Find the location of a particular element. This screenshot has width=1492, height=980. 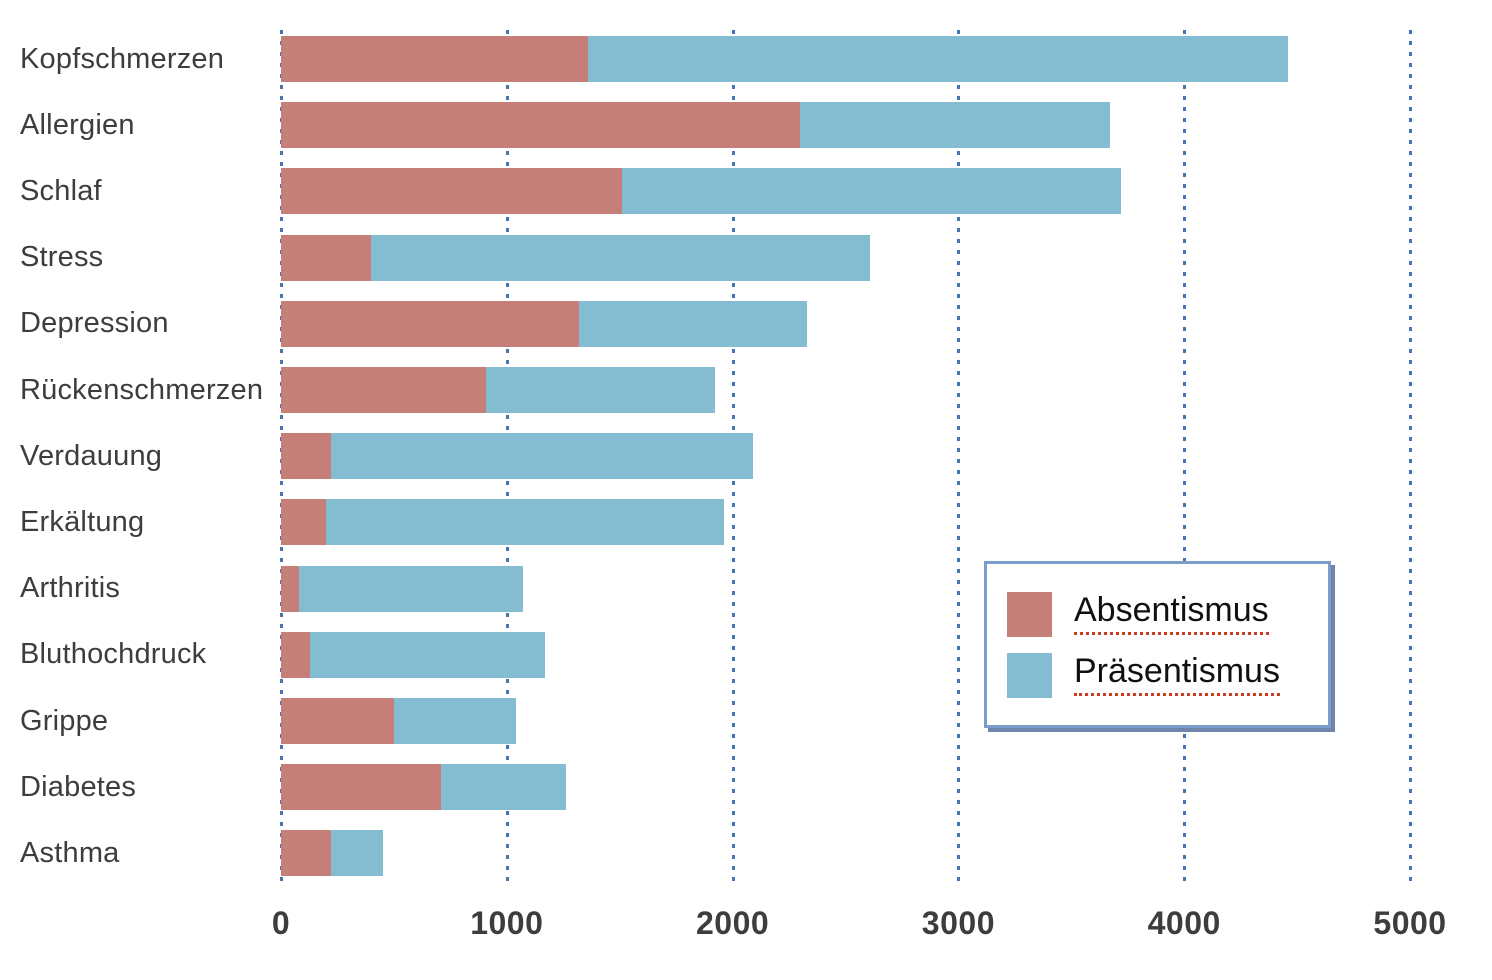

bar-row-schlaf is located at coordinates (701, 191).